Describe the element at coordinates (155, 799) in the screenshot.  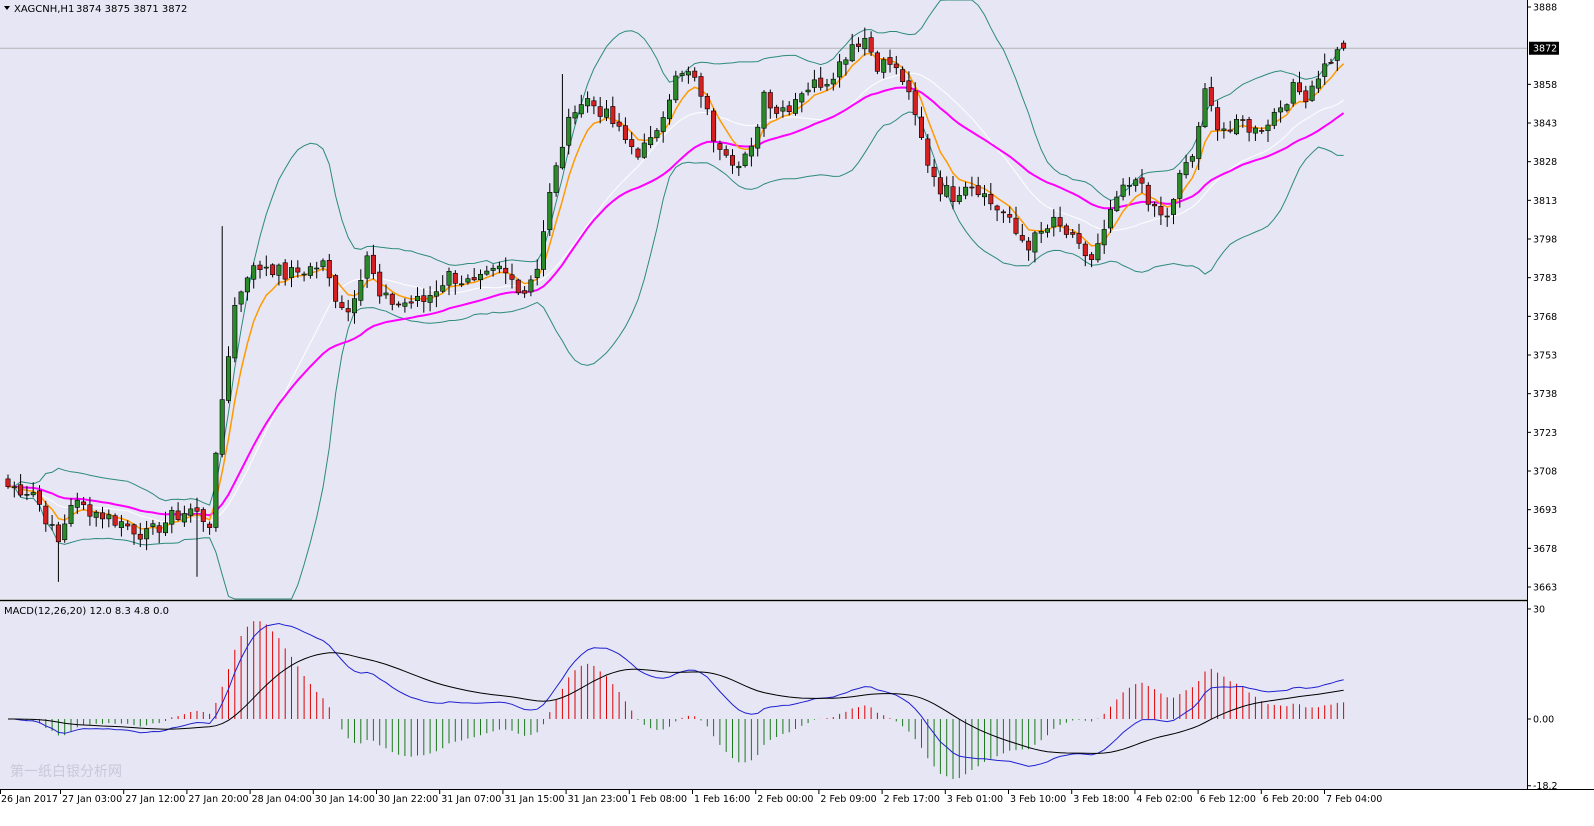
I see `time-tick-label: 27 Jan 12:00` at that location.